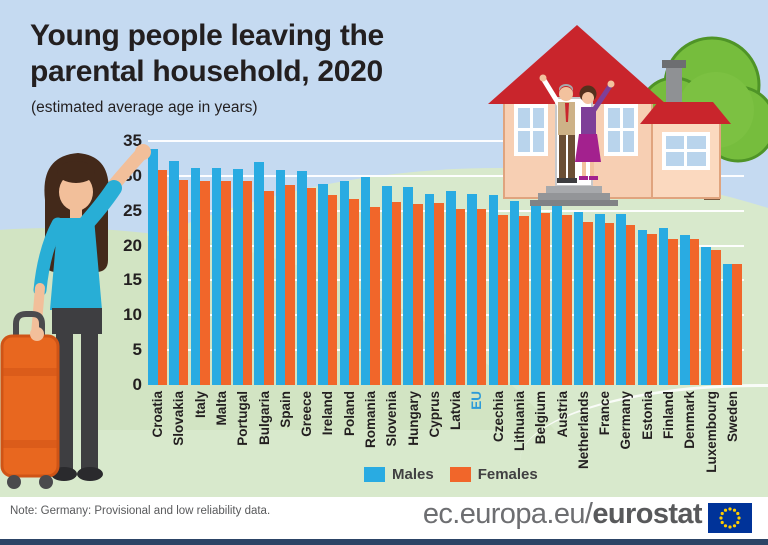 Image resolution: width=768 pixels, height=545 pixels. Describe the element at coordinates (642, 307) in the screenshot. I see `bar-males-Estonia` at that location.